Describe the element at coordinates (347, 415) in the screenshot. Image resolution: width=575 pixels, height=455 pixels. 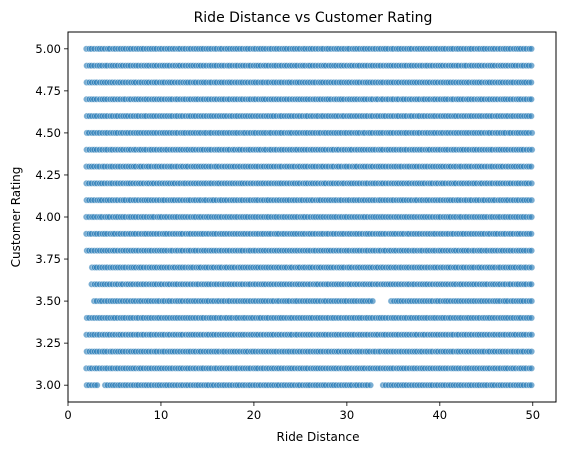
I see `x-tick-label: 30` at that location.